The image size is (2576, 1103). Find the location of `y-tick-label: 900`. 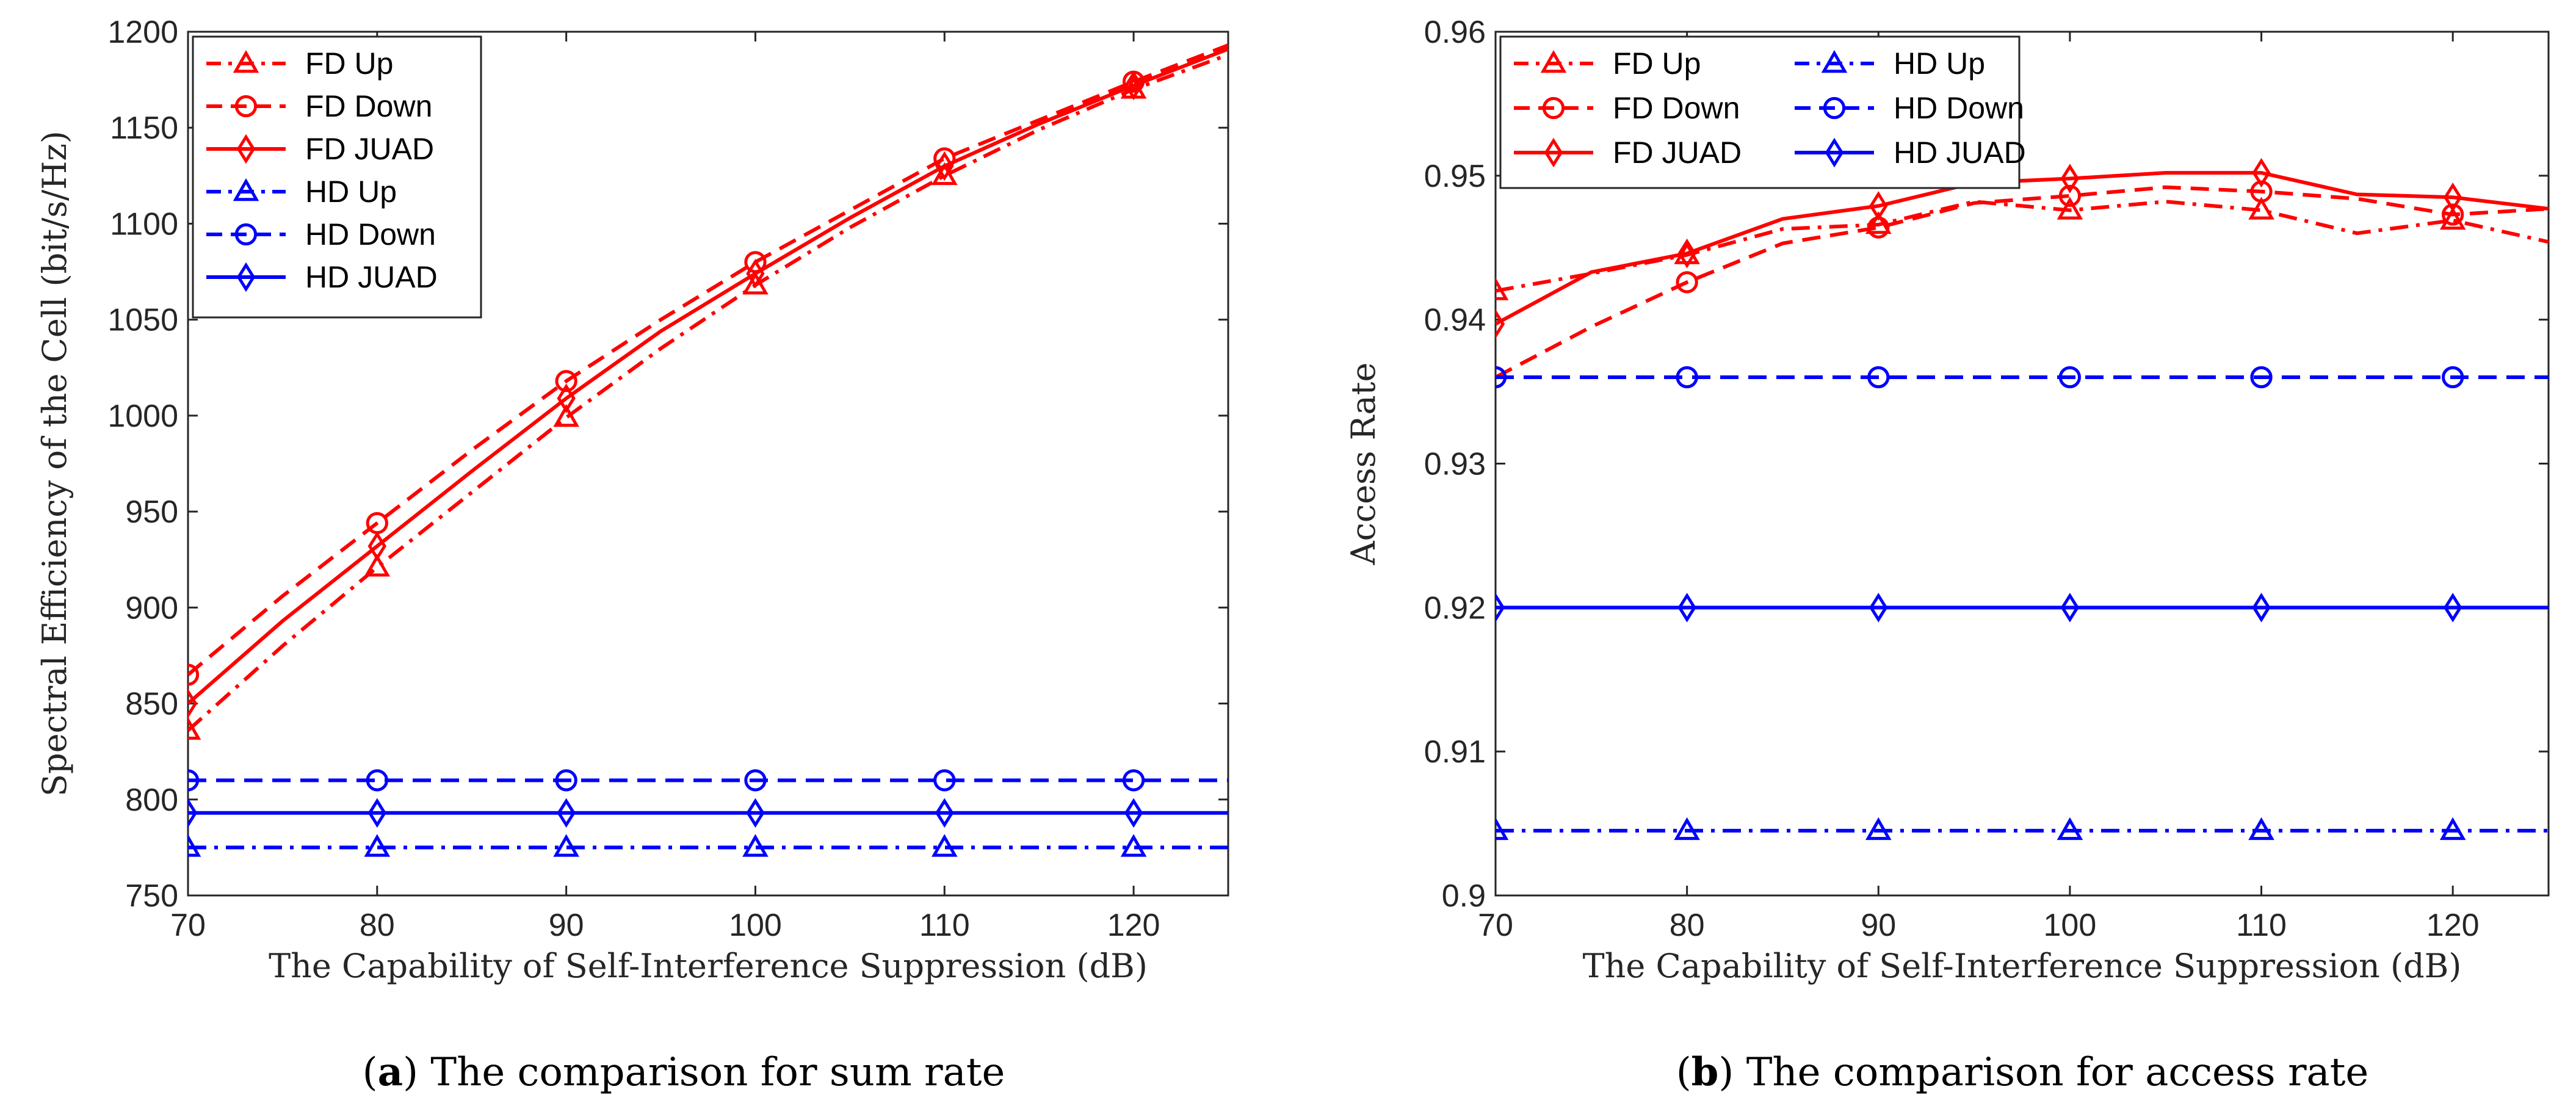

y-tick-label: 900 is located at coordinates (151, 608).